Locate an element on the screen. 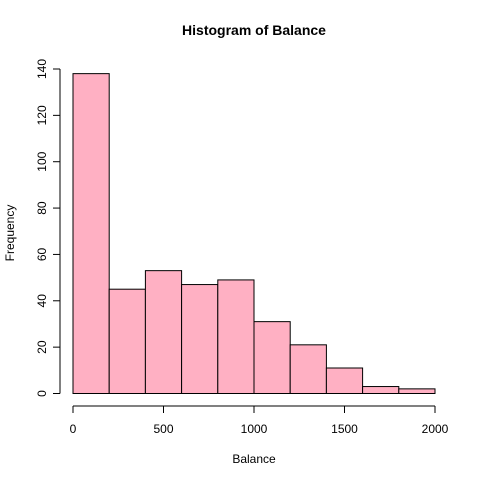 The width and height of the screenshot is (480, 480). y-tick-label: 80 is located at coordinates (42, 208).